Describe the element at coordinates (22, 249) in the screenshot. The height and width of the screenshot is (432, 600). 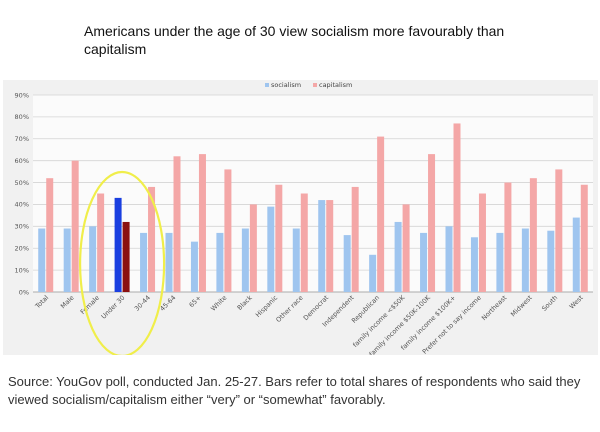
I see `y-tick-label: 20%` at that location.